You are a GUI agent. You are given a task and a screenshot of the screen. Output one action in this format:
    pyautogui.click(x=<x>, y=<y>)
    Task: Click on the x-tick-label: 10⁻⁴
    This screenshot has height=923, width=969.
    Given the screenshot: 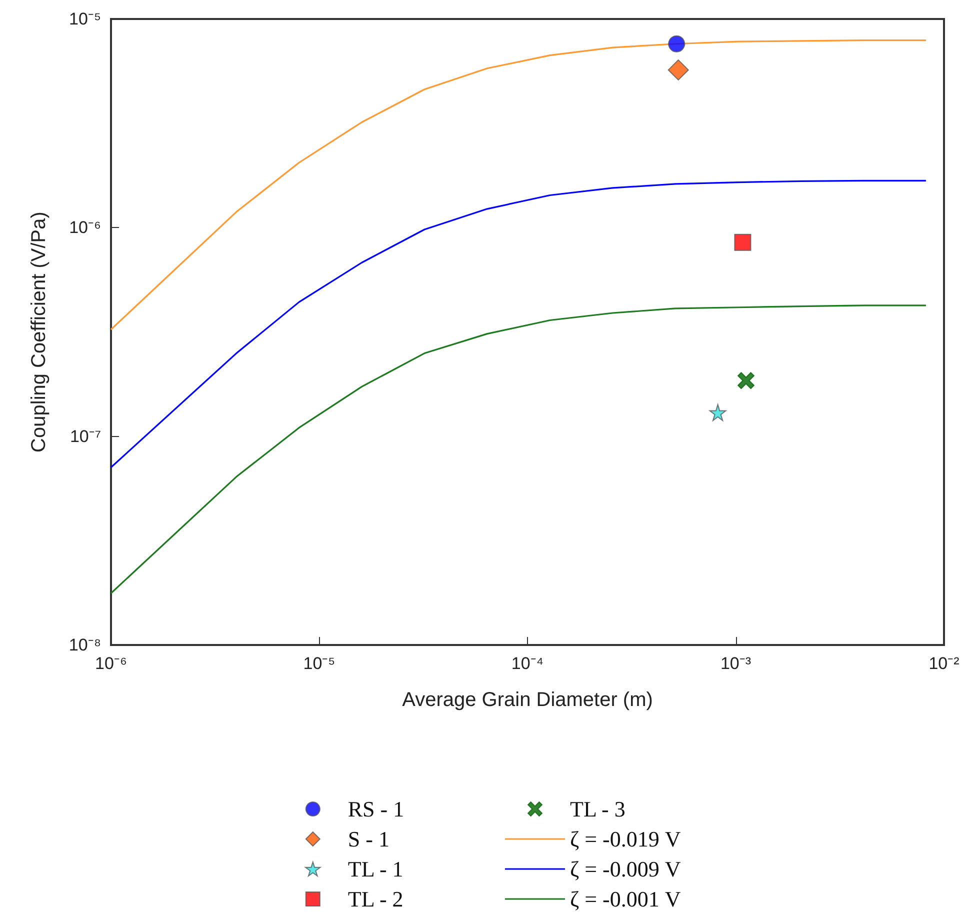 What is the action you would take?
    pyautogui.click(x=527, y=663)
    